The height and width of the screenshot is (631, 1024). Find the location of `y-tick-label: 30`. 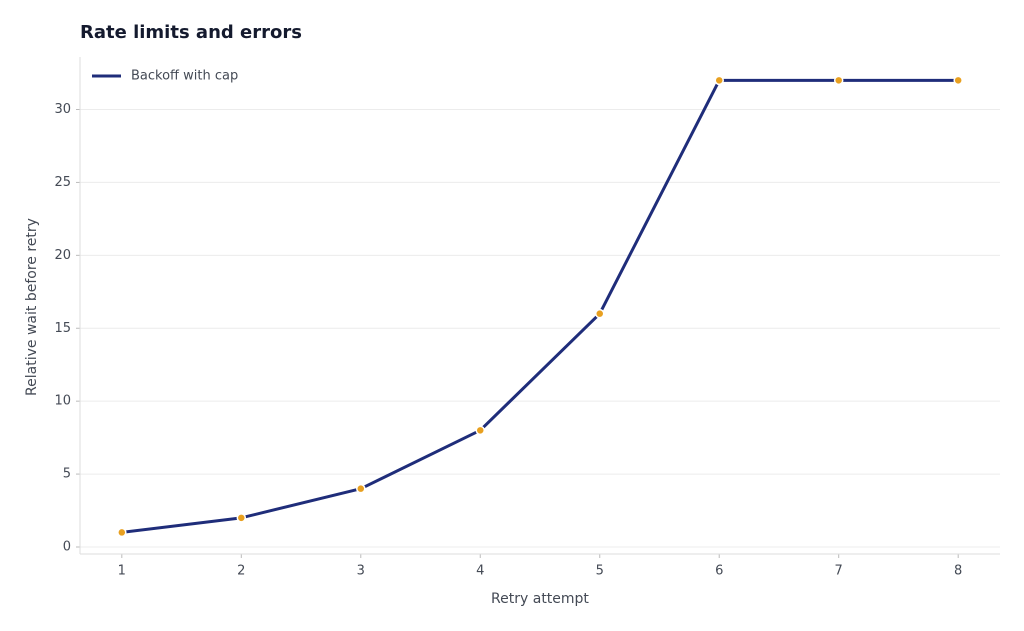

y-tick-label: 30 is located at coordinates (62, 109).